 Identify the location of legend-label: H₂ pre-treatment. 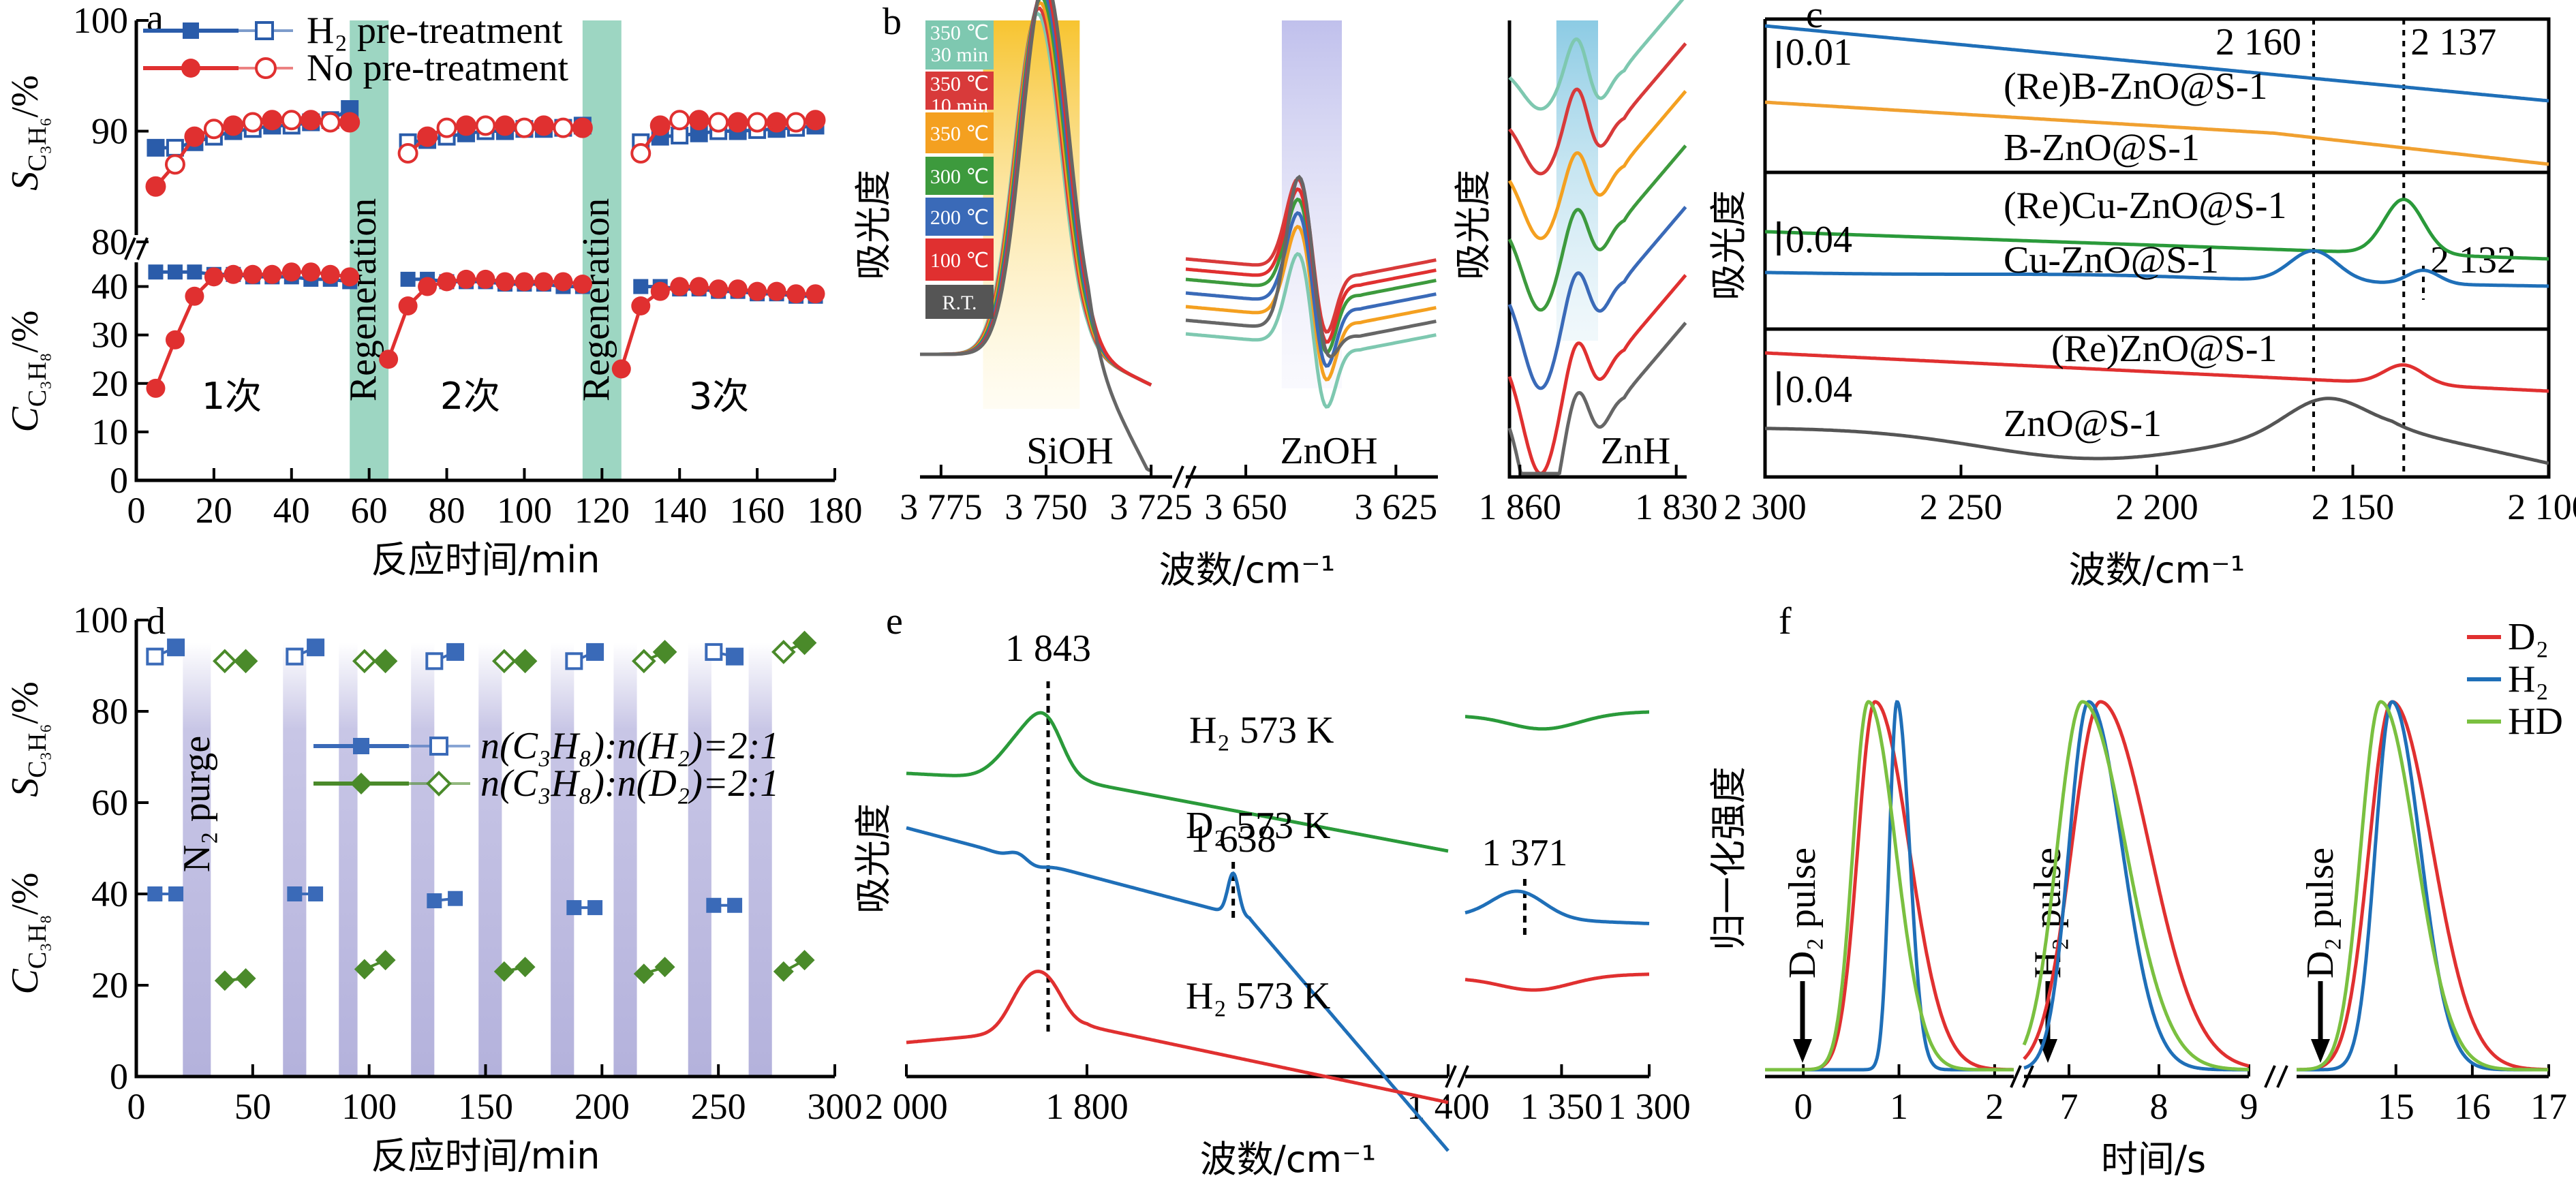
(435, 31).